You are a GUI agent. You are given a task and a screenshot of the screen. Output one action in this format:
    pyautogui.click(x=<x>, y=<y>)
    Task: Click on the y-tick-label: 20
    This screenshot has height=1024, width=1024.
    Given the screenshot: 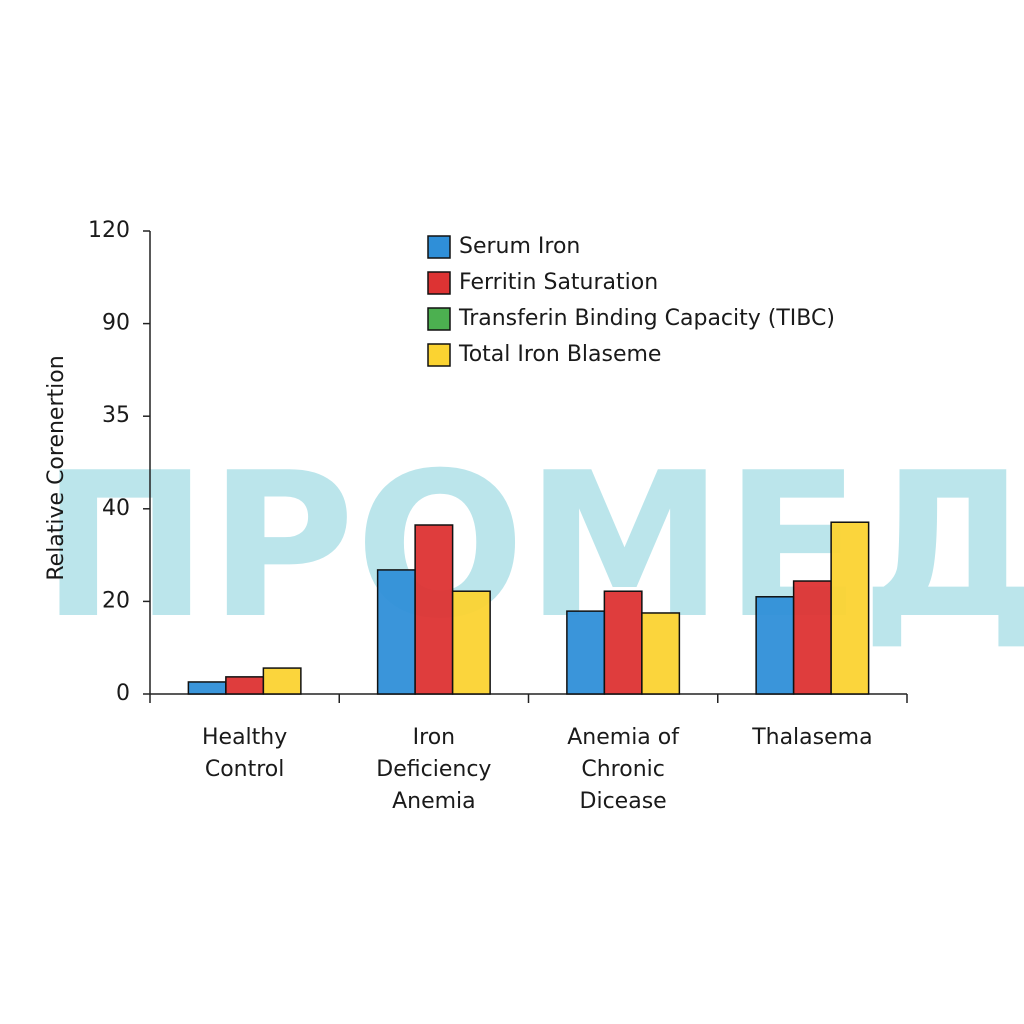 What is the action you would take?
    pyautogui.click(x=116, y=600)
    